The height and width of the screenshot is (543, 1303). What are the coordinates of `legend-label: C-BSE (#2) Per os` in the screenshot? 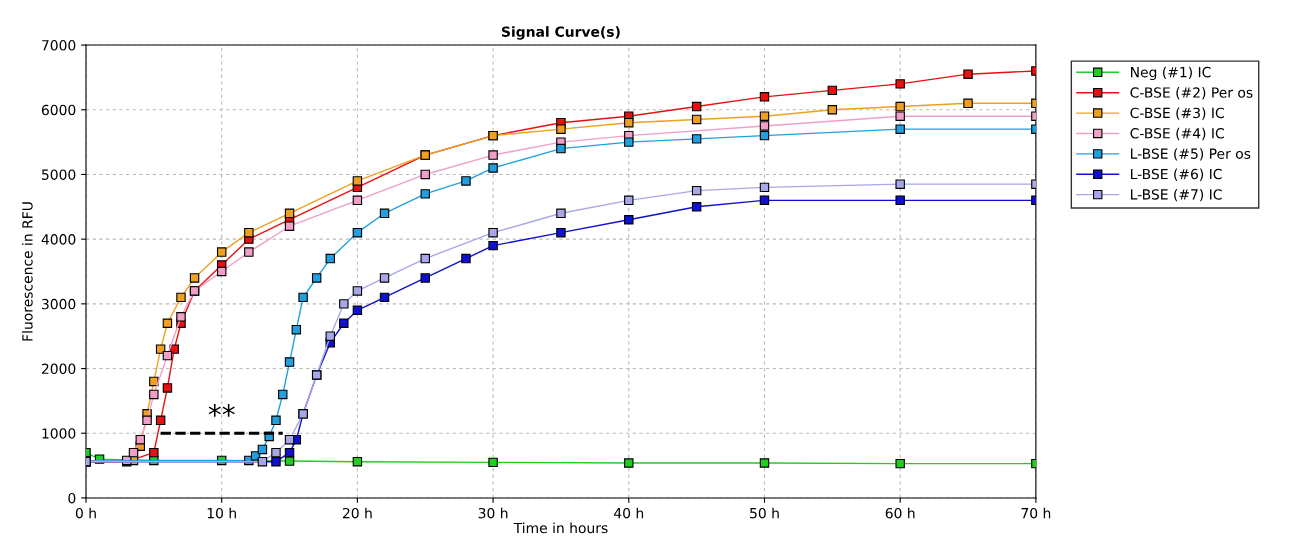 It's located at (1191, 93).